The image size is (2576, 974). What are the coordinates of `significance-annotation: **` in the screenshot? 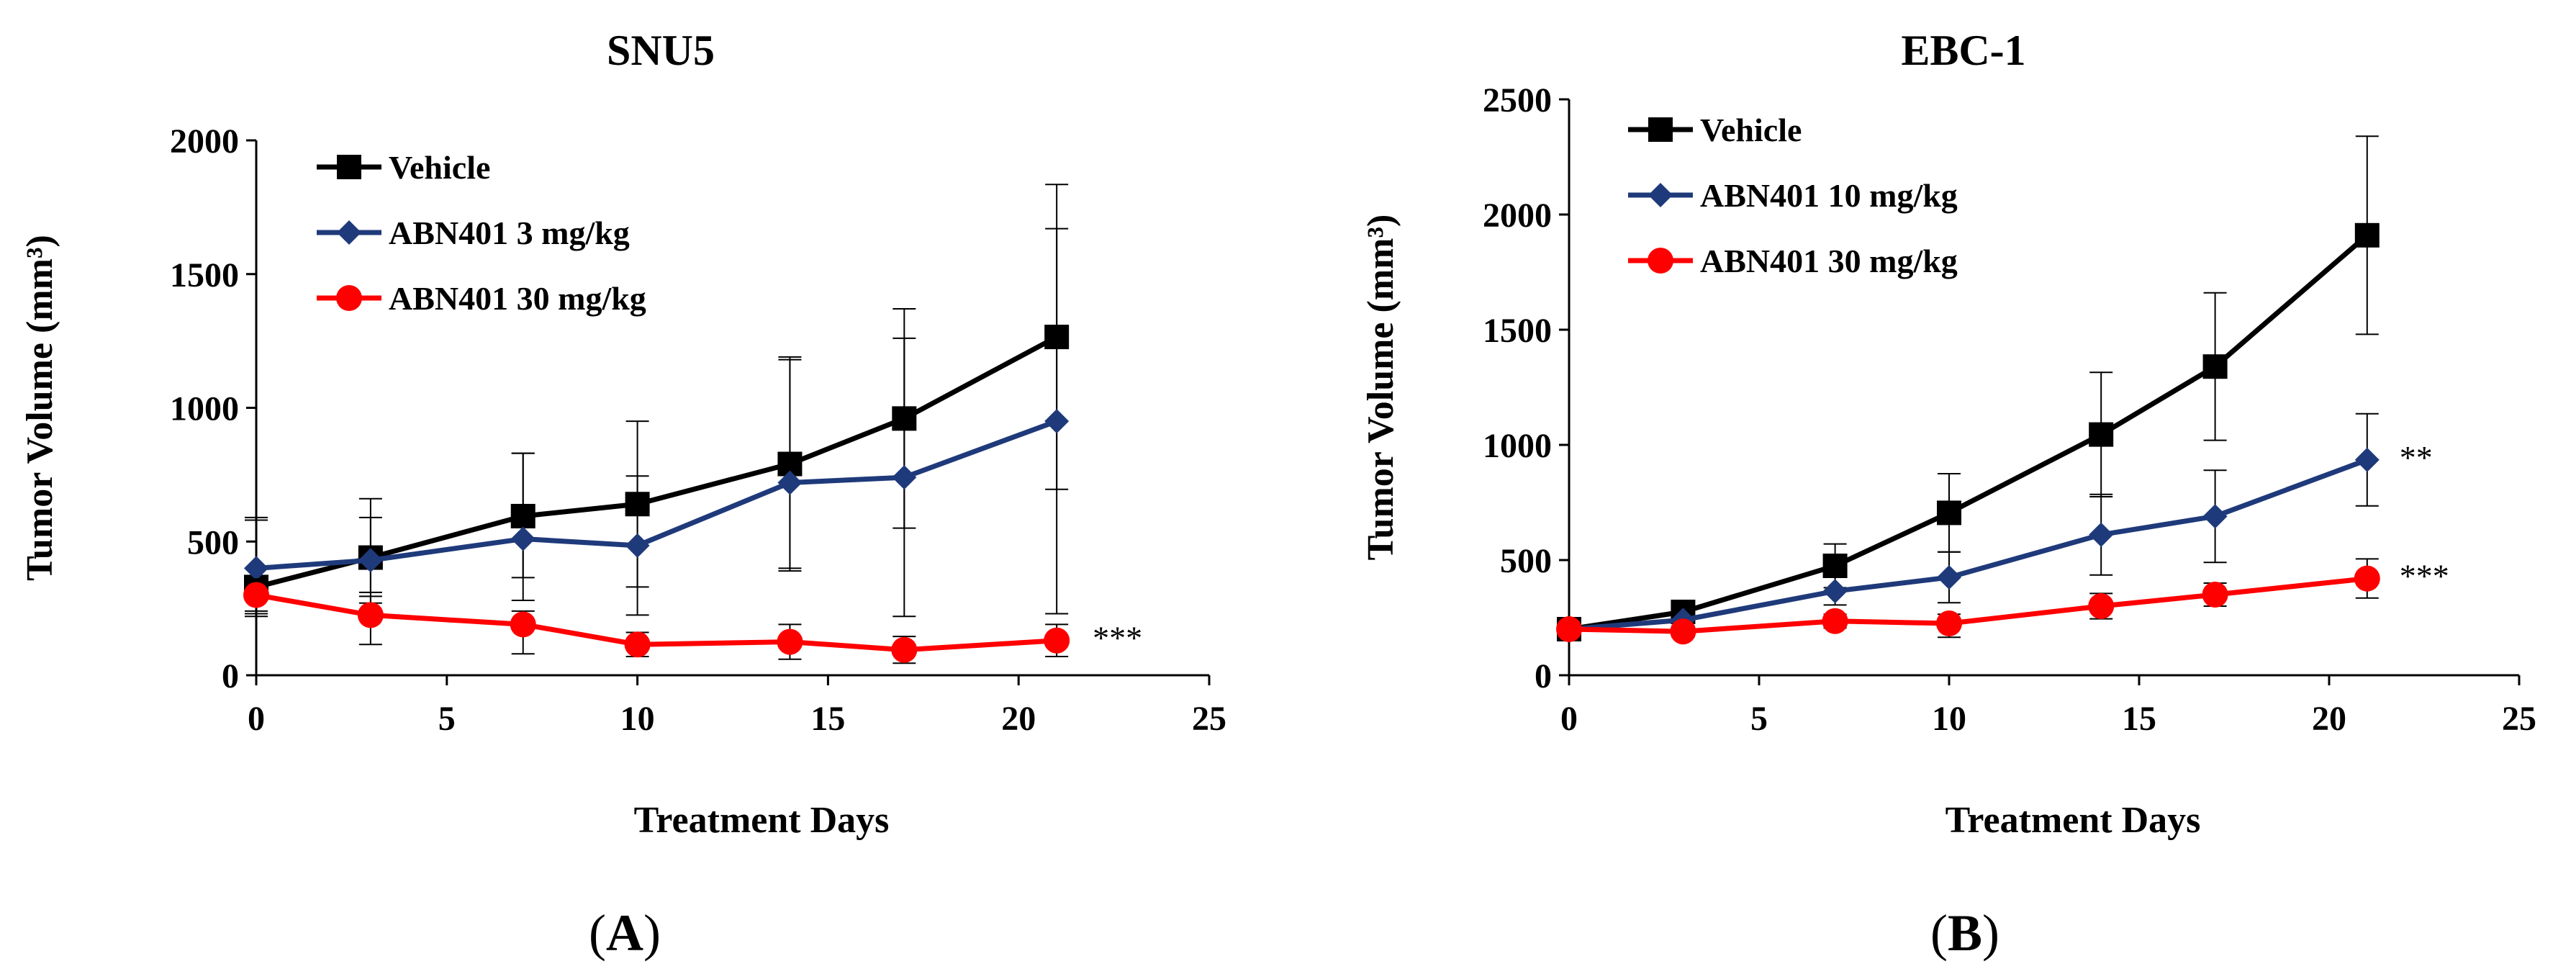 It's located at (2416, 457).